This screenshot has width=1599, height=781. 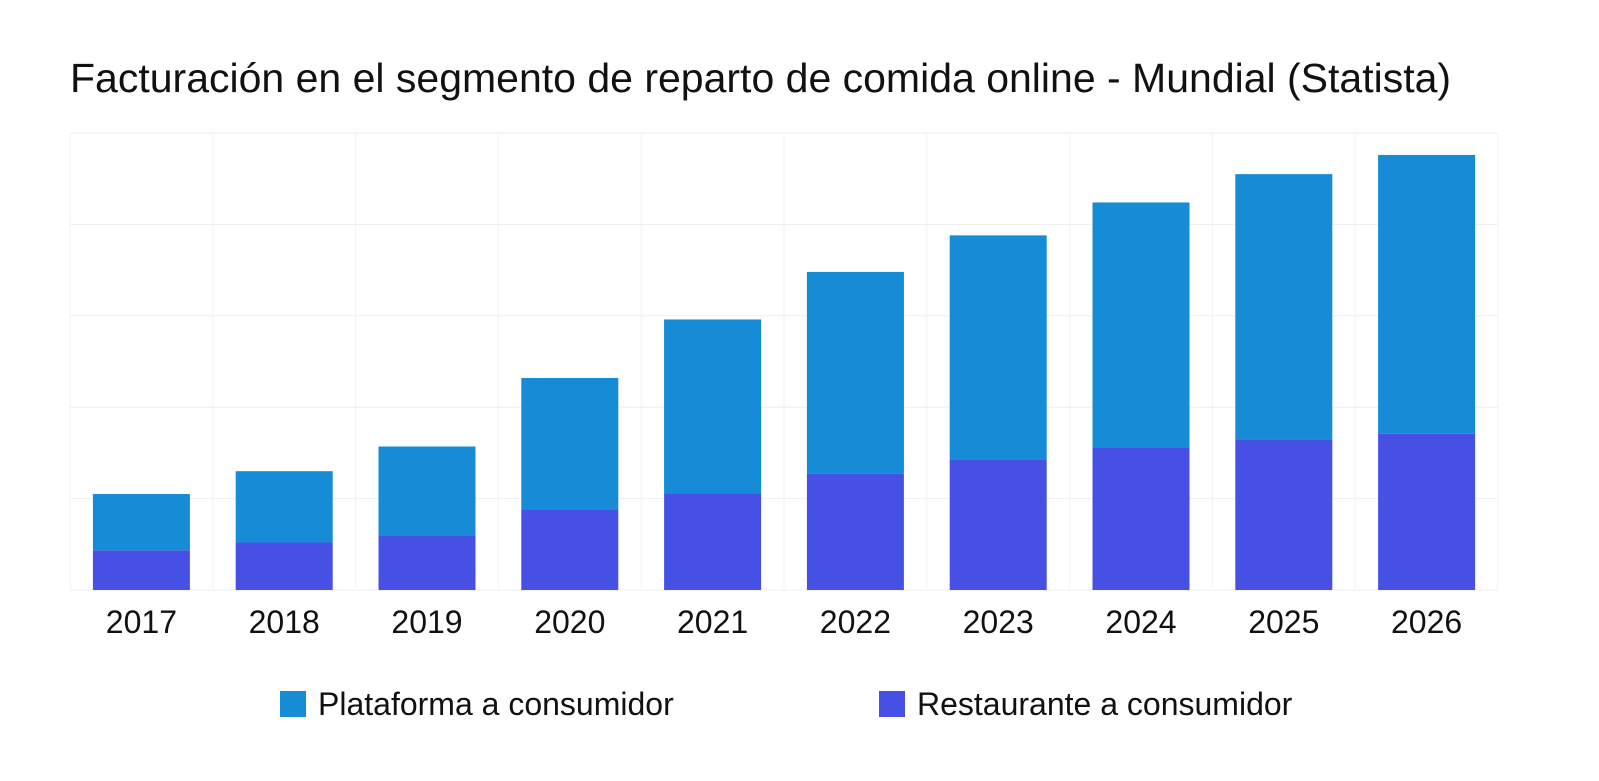 I want to click on x-tick-label-2026: 2026, so click(x=1426, y=622).